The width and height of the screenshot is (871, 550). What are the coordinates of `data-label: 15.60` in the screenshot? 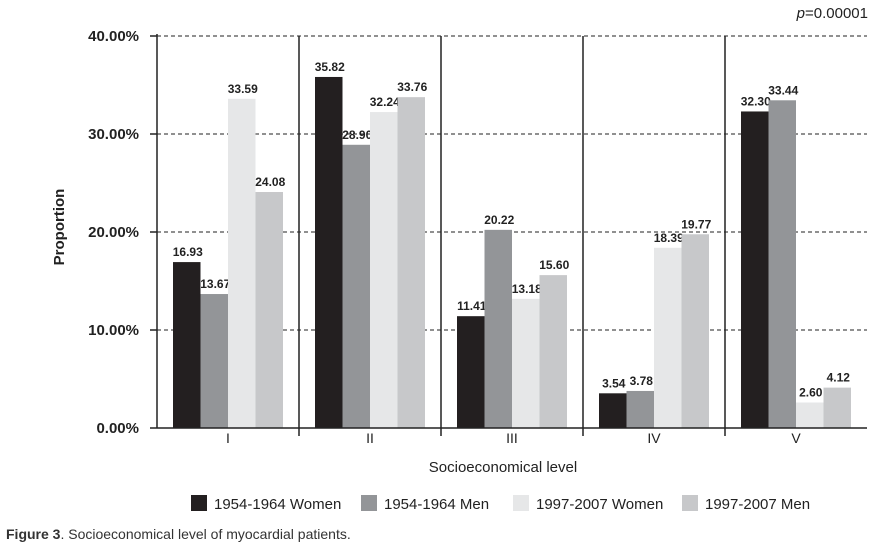 It's located at (554, 265).